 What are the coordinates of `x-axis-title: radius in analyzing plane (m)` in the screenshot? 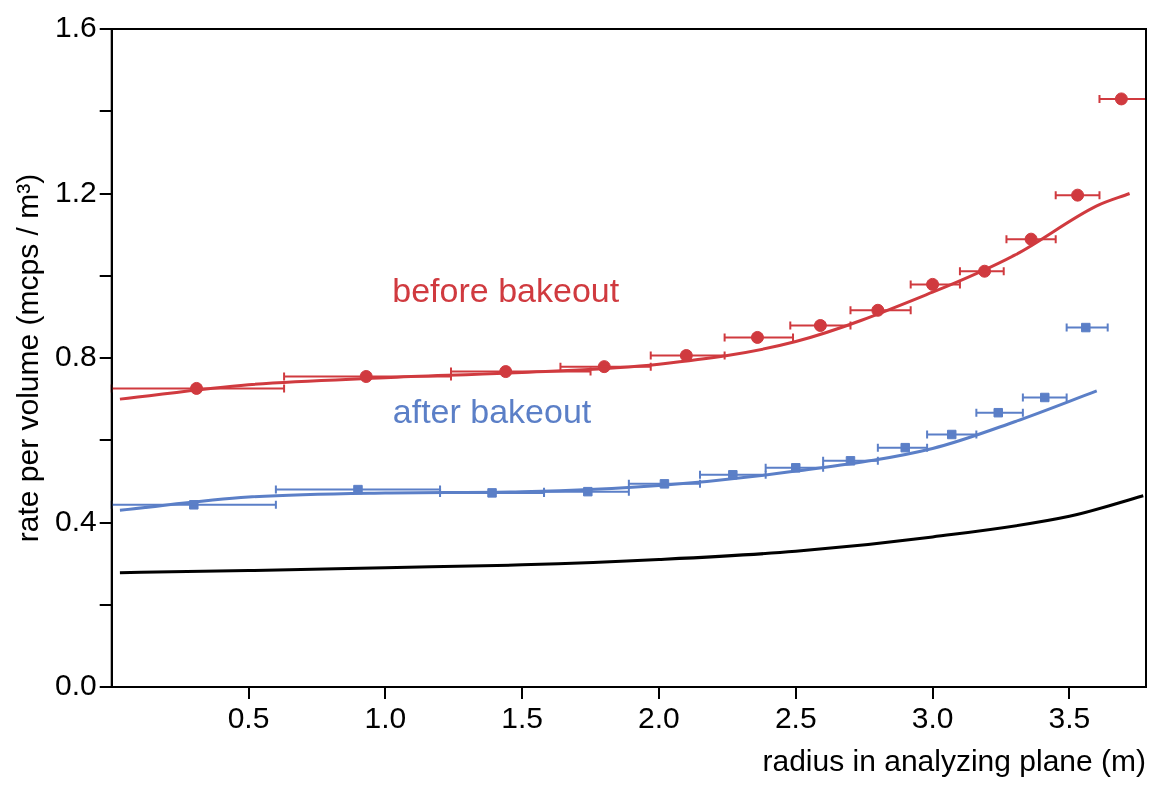 It's located at (954, 761).